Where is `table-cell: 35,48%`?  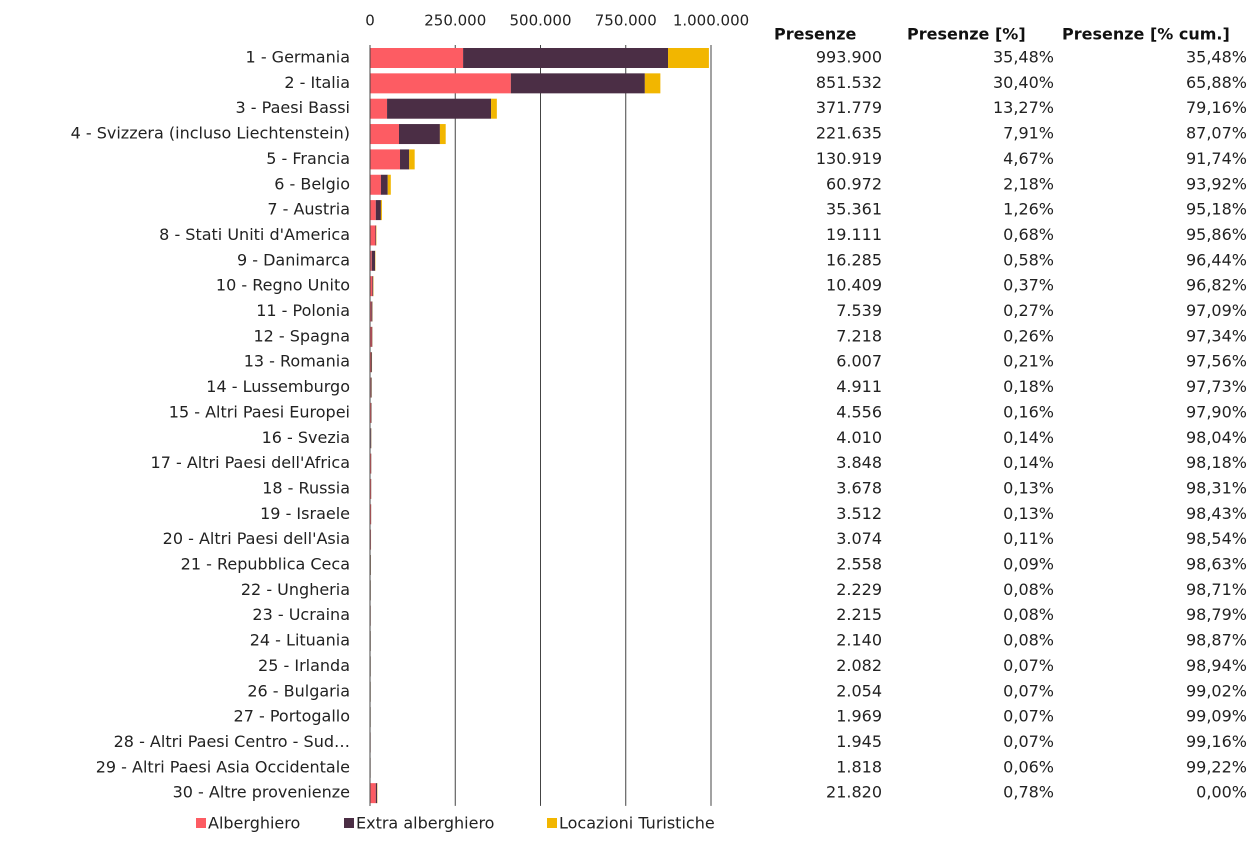
table-cell: 35,48% is located at coordinates (1023, 57).